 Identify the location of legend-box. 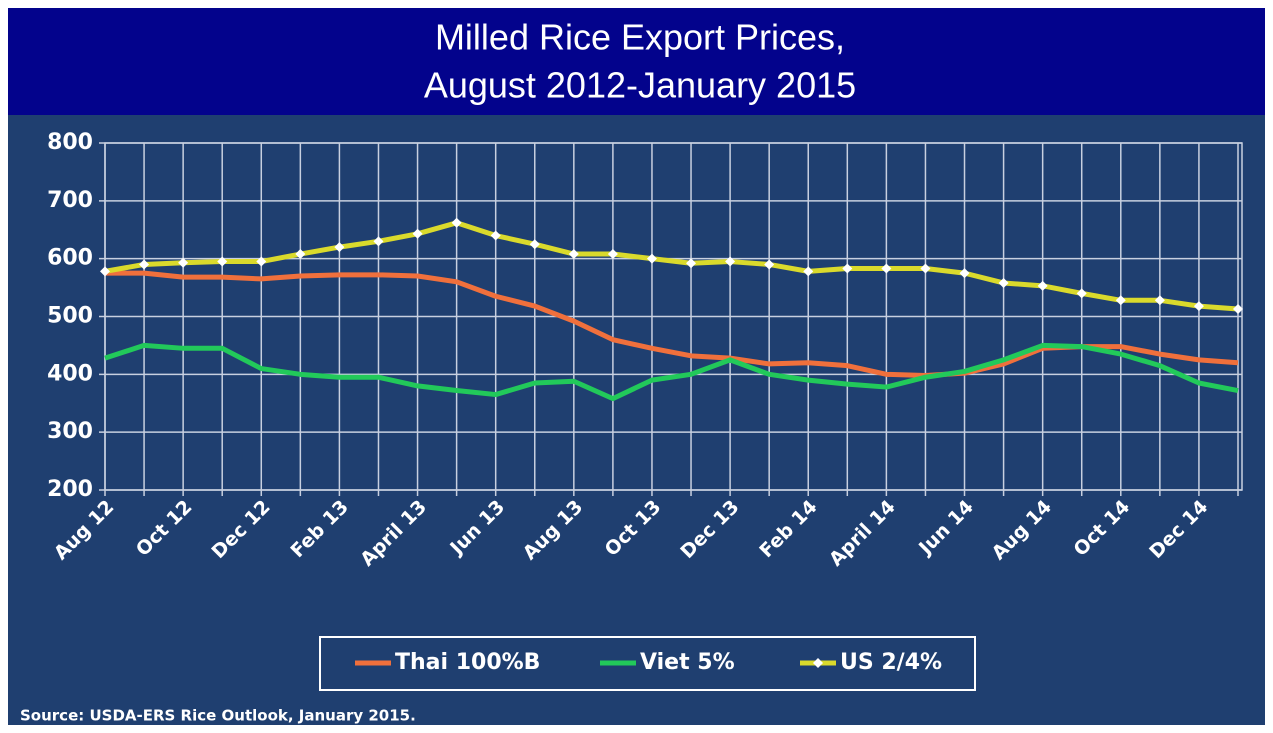
(647, 663).